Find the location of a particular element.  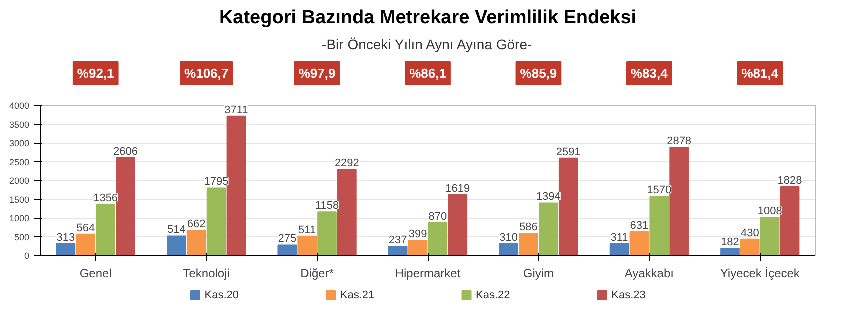

text: %85,9 is located at coordinates (539, 73).